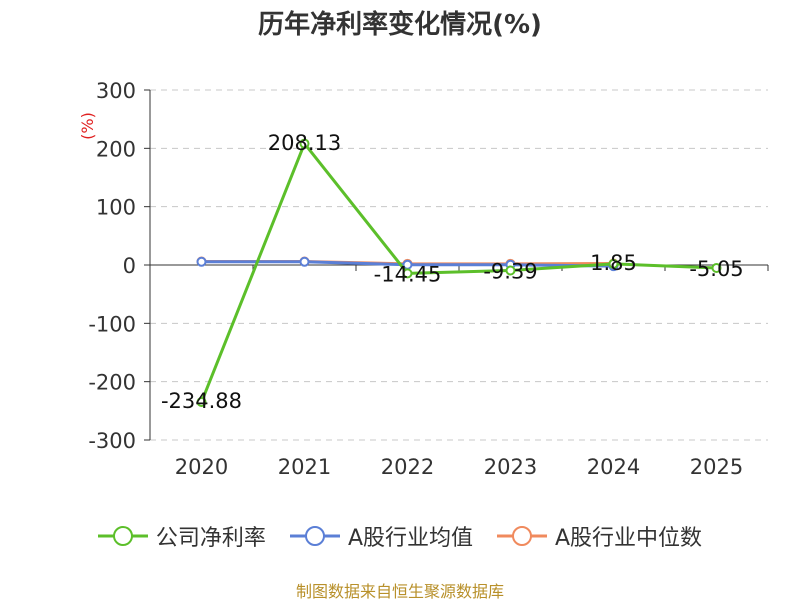 Image resolution: width=800 pixels, height=602 pixels. I want to click on legend-item: A股行业均值, so click(381, 536).